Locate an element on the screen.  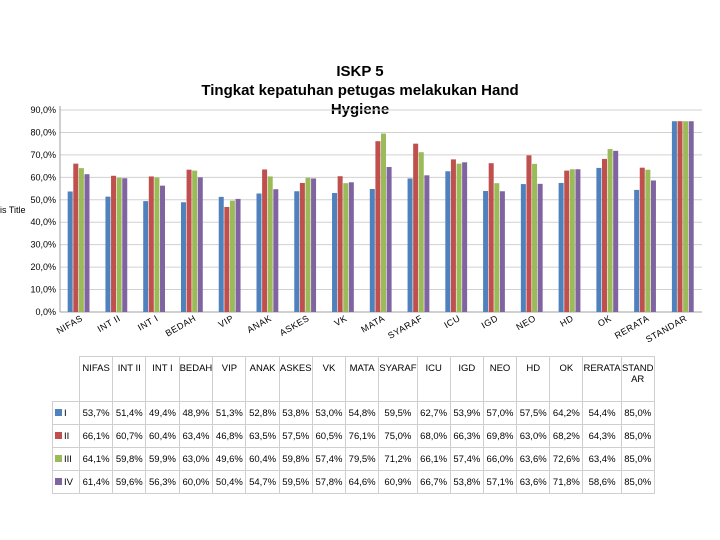
x-tick-label: INT II is located at coordinates (109, 323).